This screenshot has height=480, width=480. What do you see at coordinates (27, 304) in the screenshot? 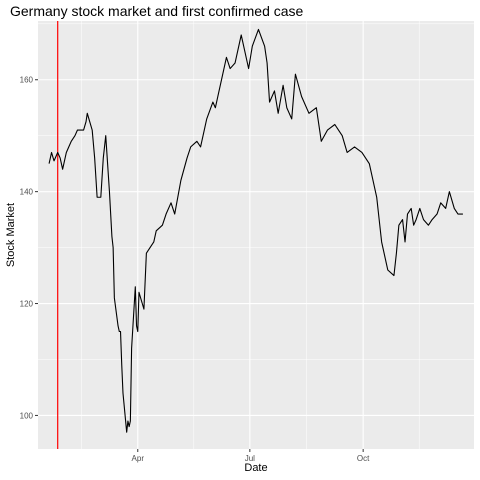
I see `y-tick-label: 120` at bounding box center [27, 304].